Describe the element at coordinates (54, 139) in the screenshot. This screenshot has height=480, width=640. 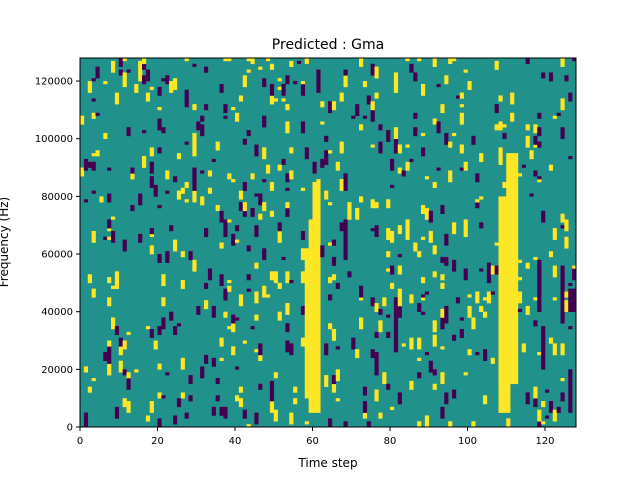
I see `y-tick-label: 100000` at that location.